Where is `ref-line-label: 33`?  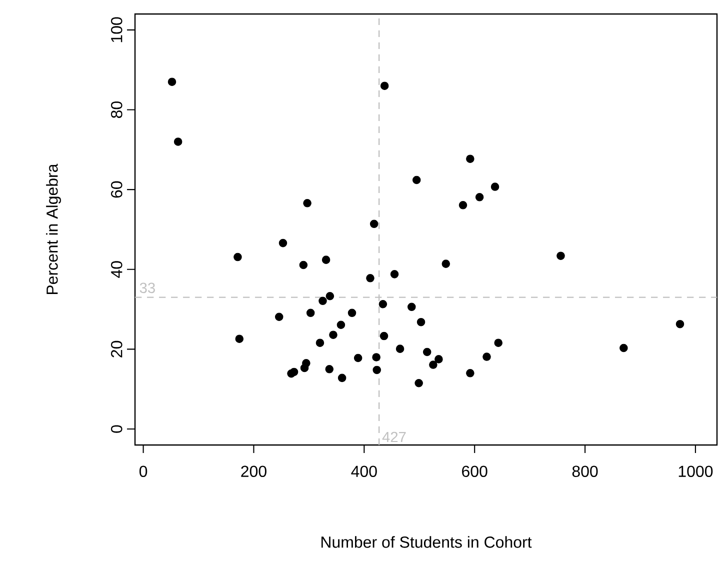
ref-line-label: 33 is located at coordinates (147, 288).